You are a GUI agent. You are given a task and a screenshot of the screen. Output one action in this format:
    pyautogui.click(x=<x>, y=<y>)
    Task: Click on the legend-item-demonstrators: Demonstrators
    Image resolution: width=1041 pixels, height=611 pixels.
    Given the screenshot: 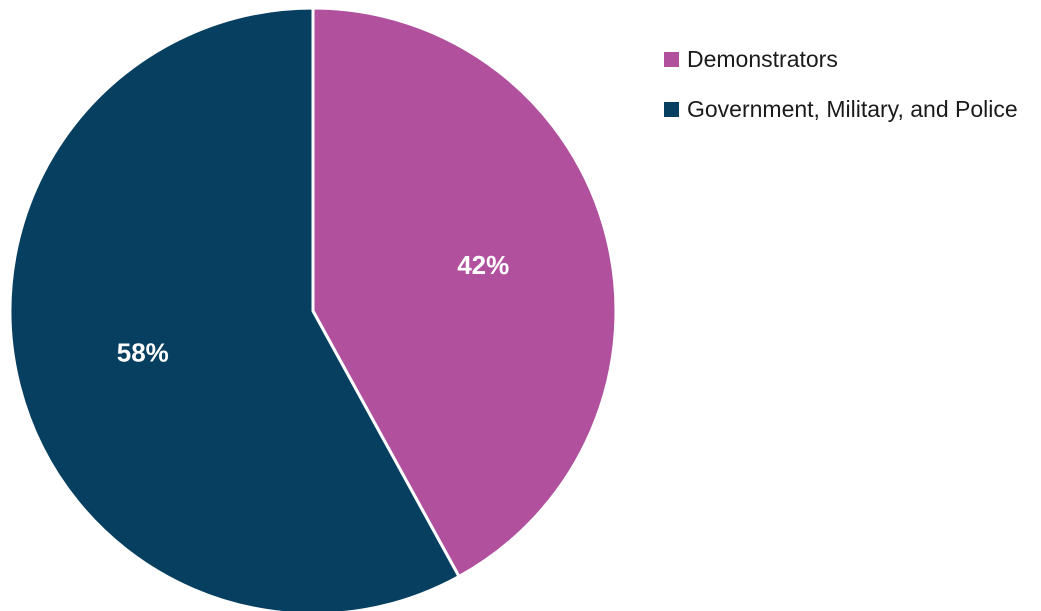 What is the action you would take?
    pyautogui.click(x=841, y=59)
    